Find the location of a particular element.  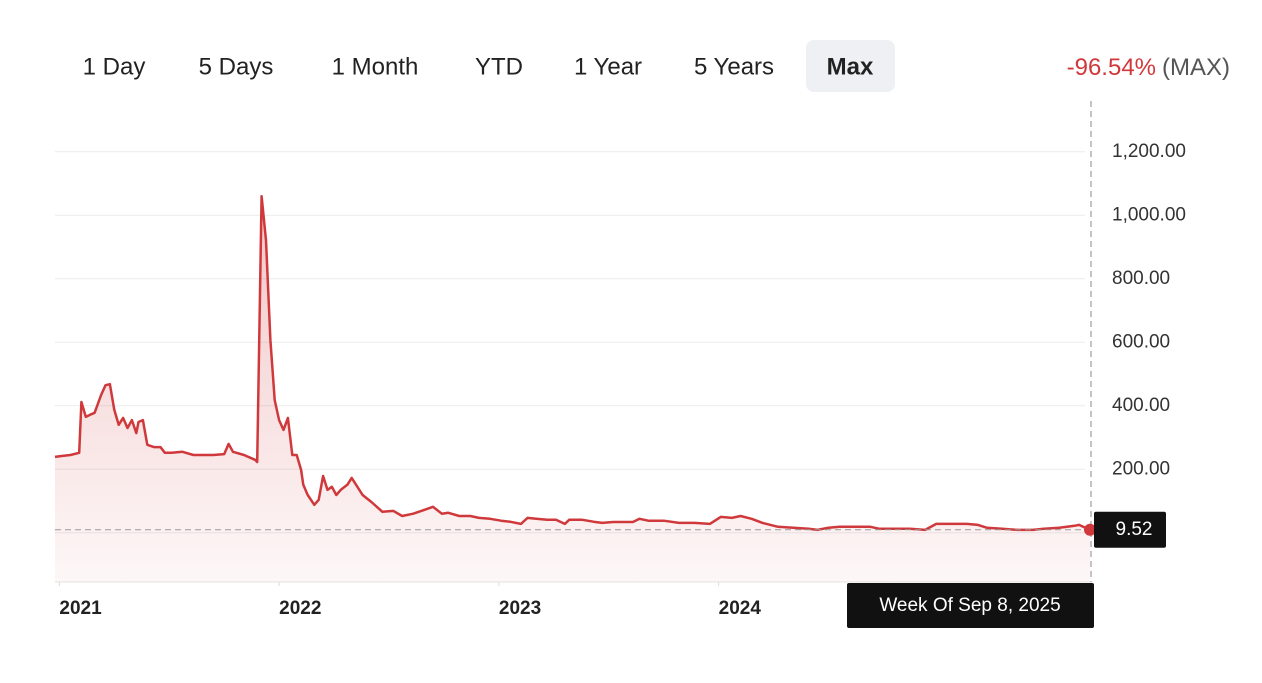

range-button-label: 5 Days is located at coordinates (236, 66).